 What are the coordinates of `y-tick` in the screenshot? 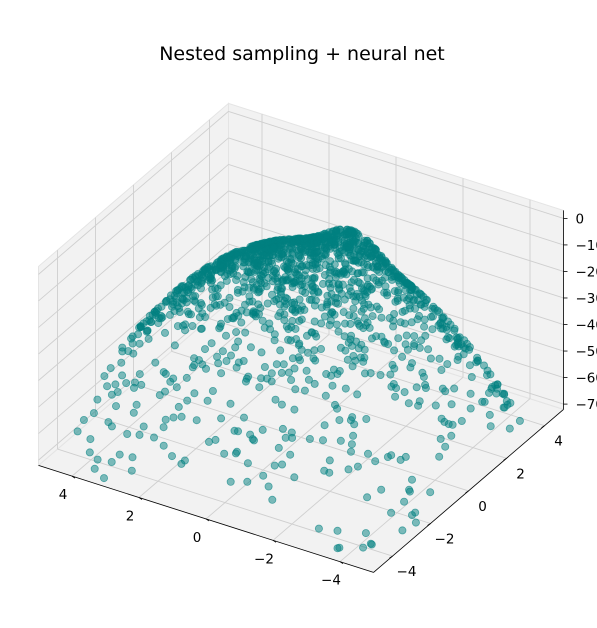 It's located at (391, 557).